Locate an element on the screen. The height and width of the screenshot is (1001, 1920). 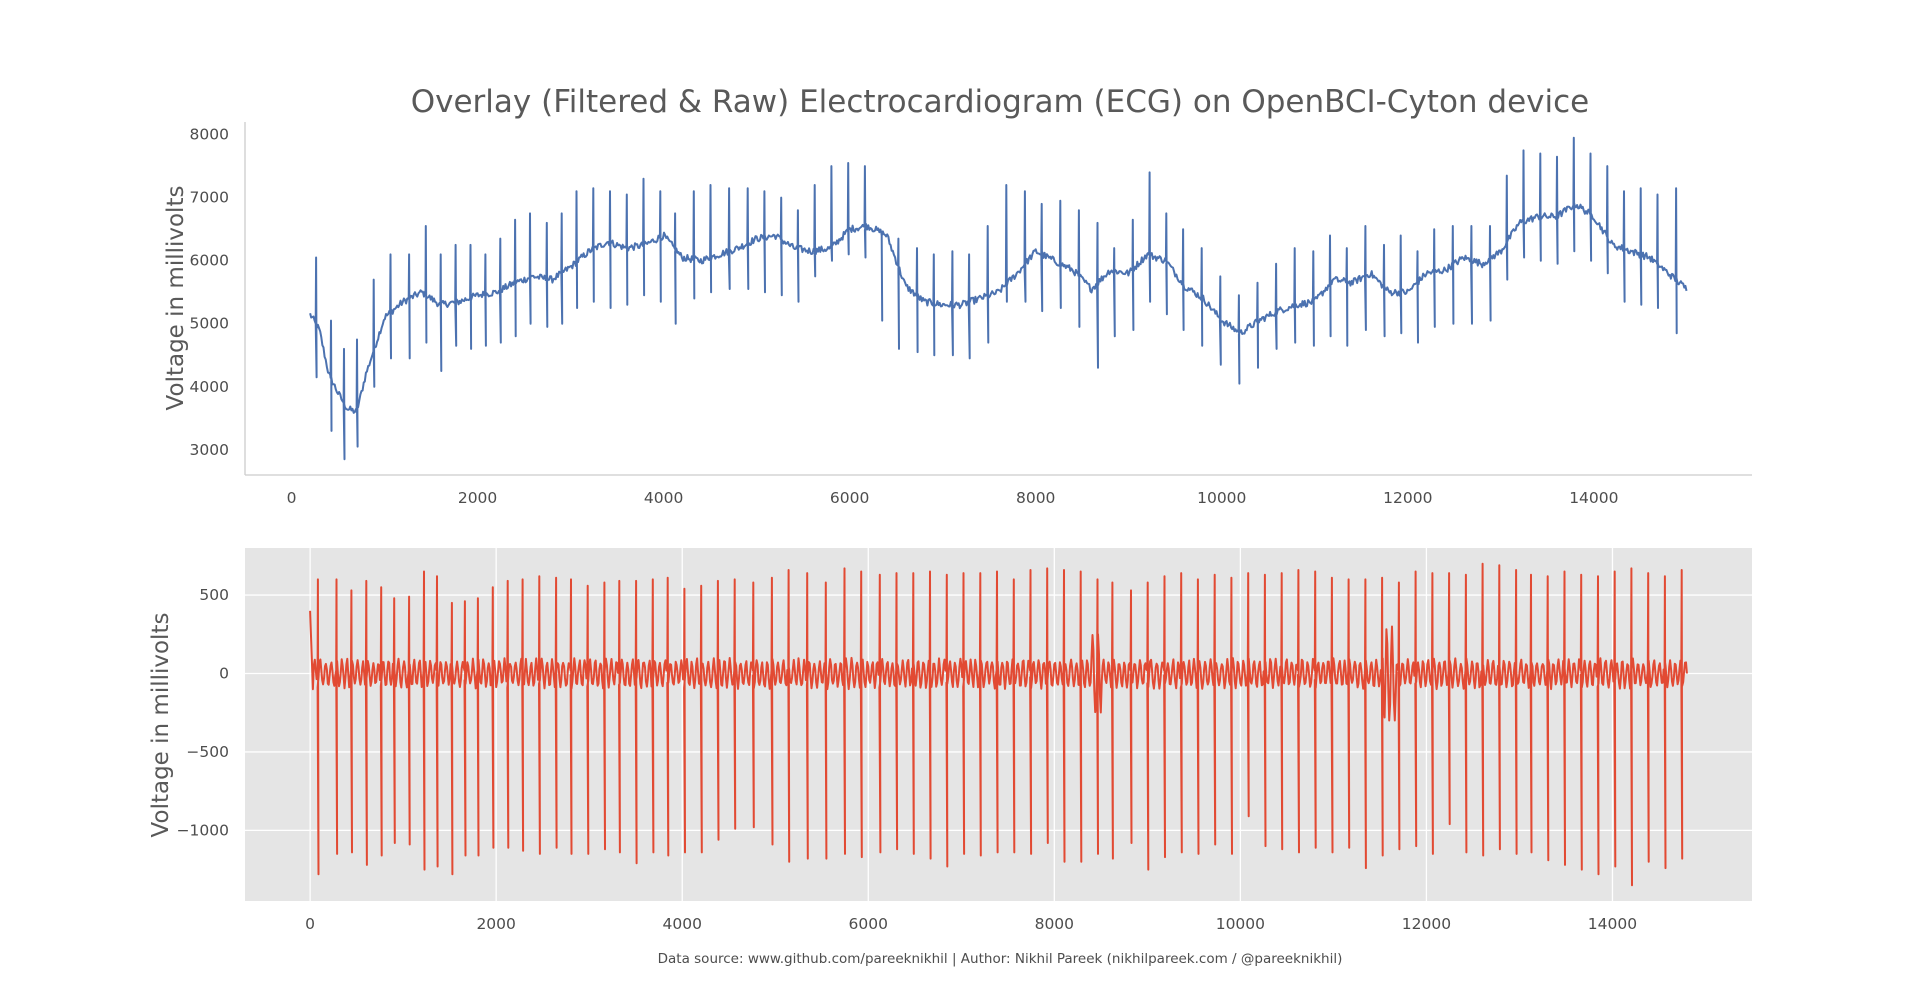
top-y-tick-label: 7000 is located at coordinates (209, 198).